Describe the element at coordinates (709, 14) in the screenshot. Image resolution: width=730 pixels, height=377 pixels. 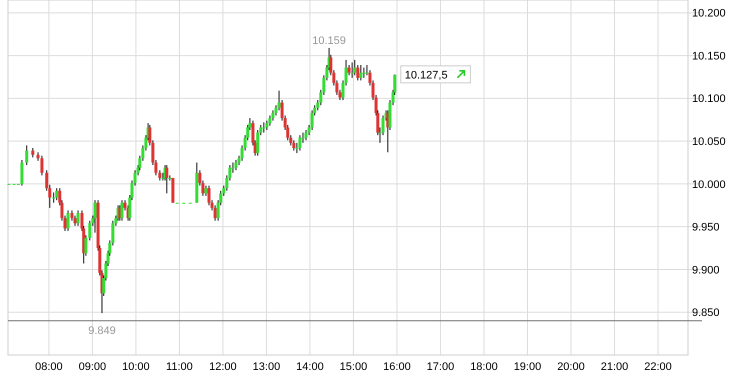
I see `y-tick-label: 10.200` at that location.